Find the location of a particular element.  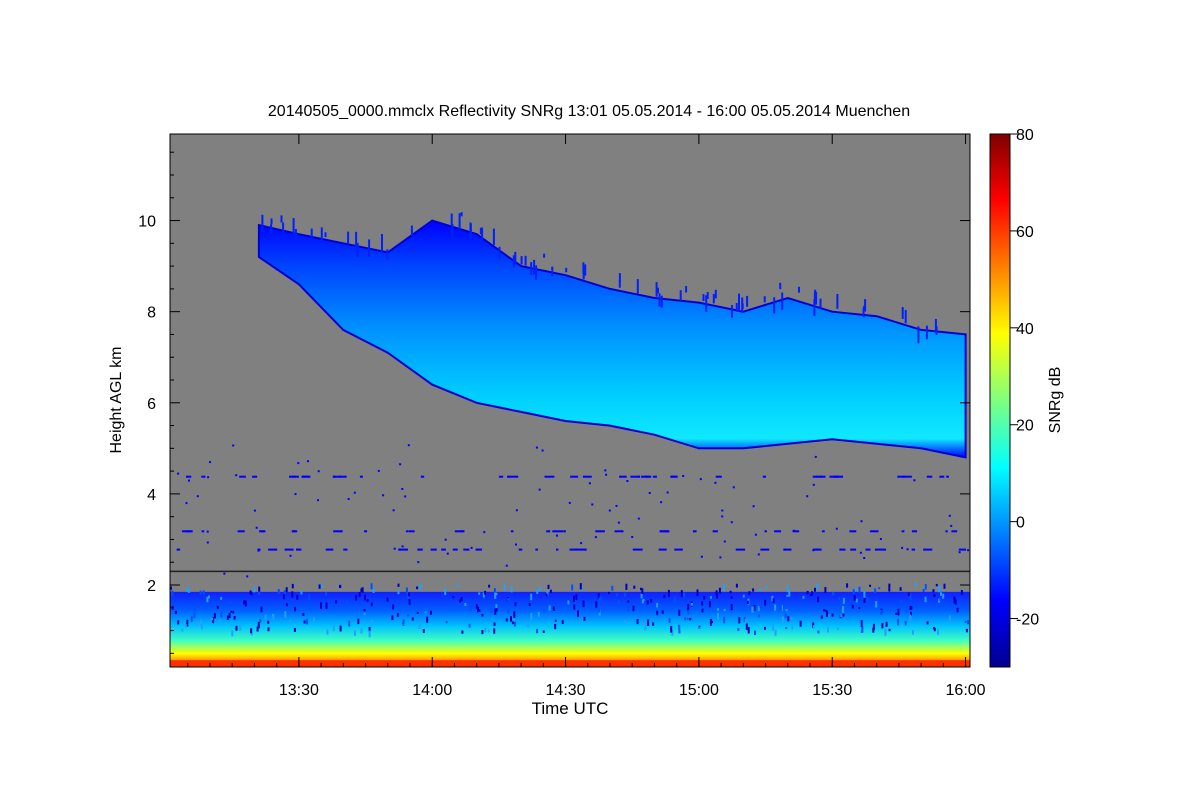

colorbar-tick-label: 60 is located at coordinates (1025, 232).